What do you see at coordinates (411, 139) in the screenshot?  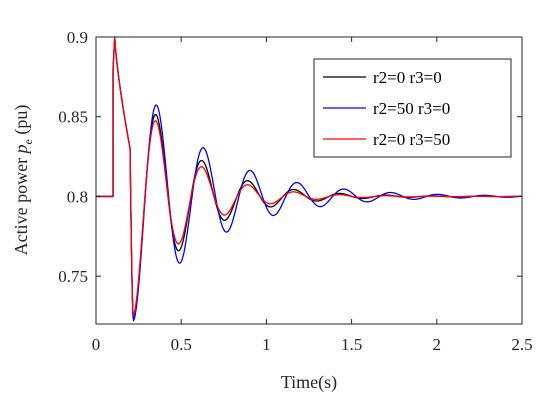 I see `legend-label-3: r2=0 r3=50` at bounding box center [411, 139].